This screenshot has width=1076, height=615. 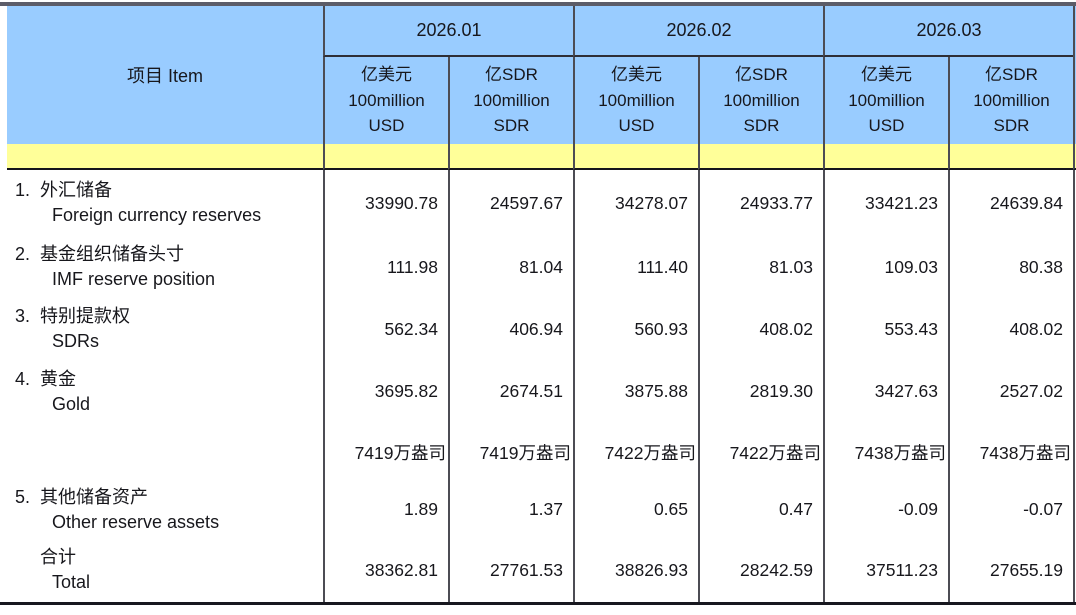 What do you see at coordinates (385, 203) in the screenshot?
I see `value-cell: 33990.78` at bounding box center [385, 203].